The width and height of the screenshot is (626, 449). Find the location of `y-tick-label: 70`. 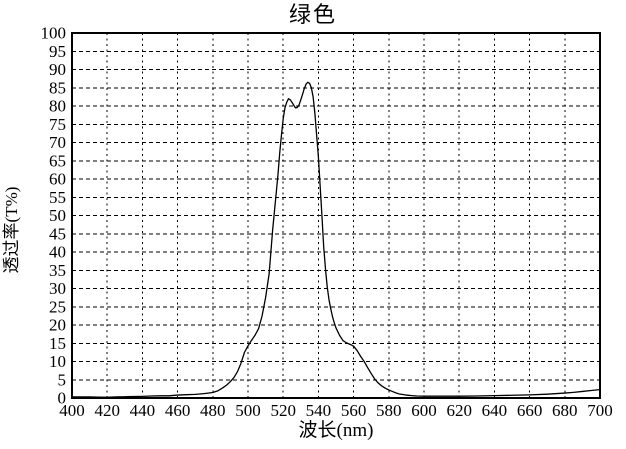

y-tick-label: 70 is located at coordinates (57, 142).